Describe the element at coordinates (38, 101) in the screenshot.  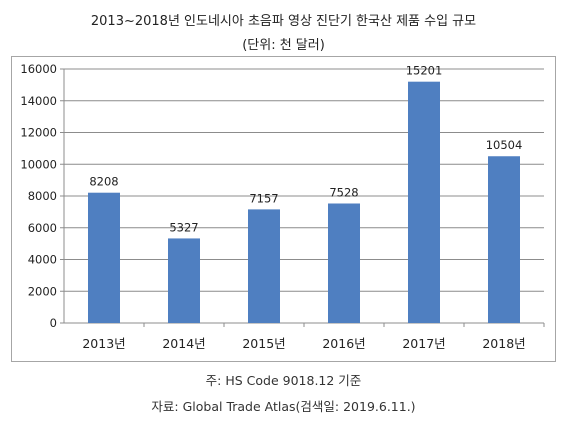
I see `y-tick-label: 14000` at that location.